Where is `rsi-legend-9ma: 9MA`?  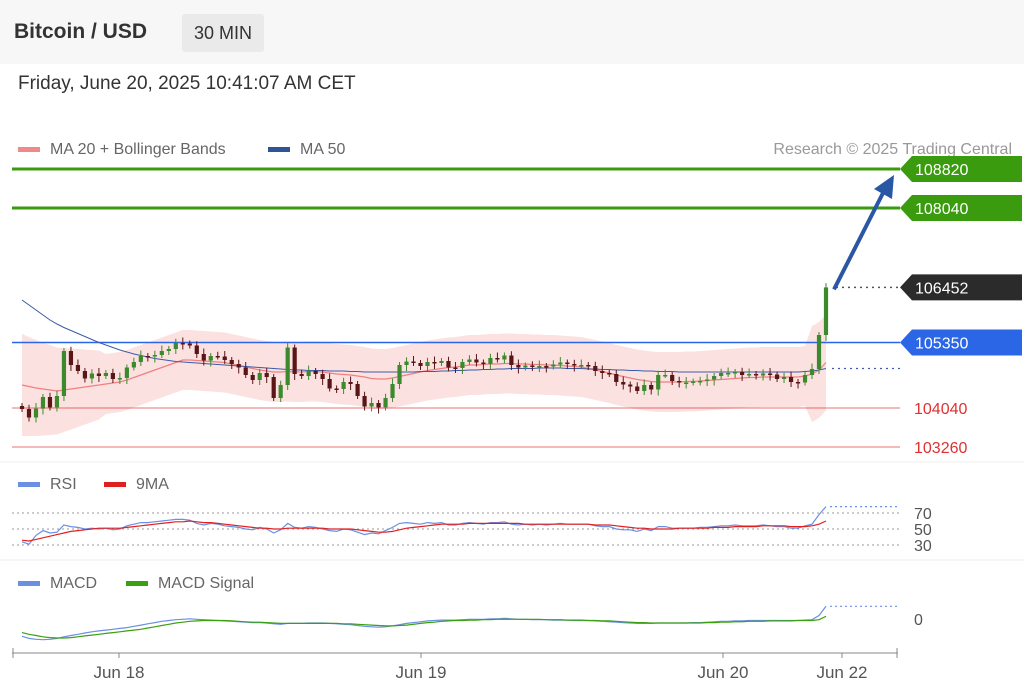 rsi-legend-9ma: 9MA is located at coordinates (136, 485).